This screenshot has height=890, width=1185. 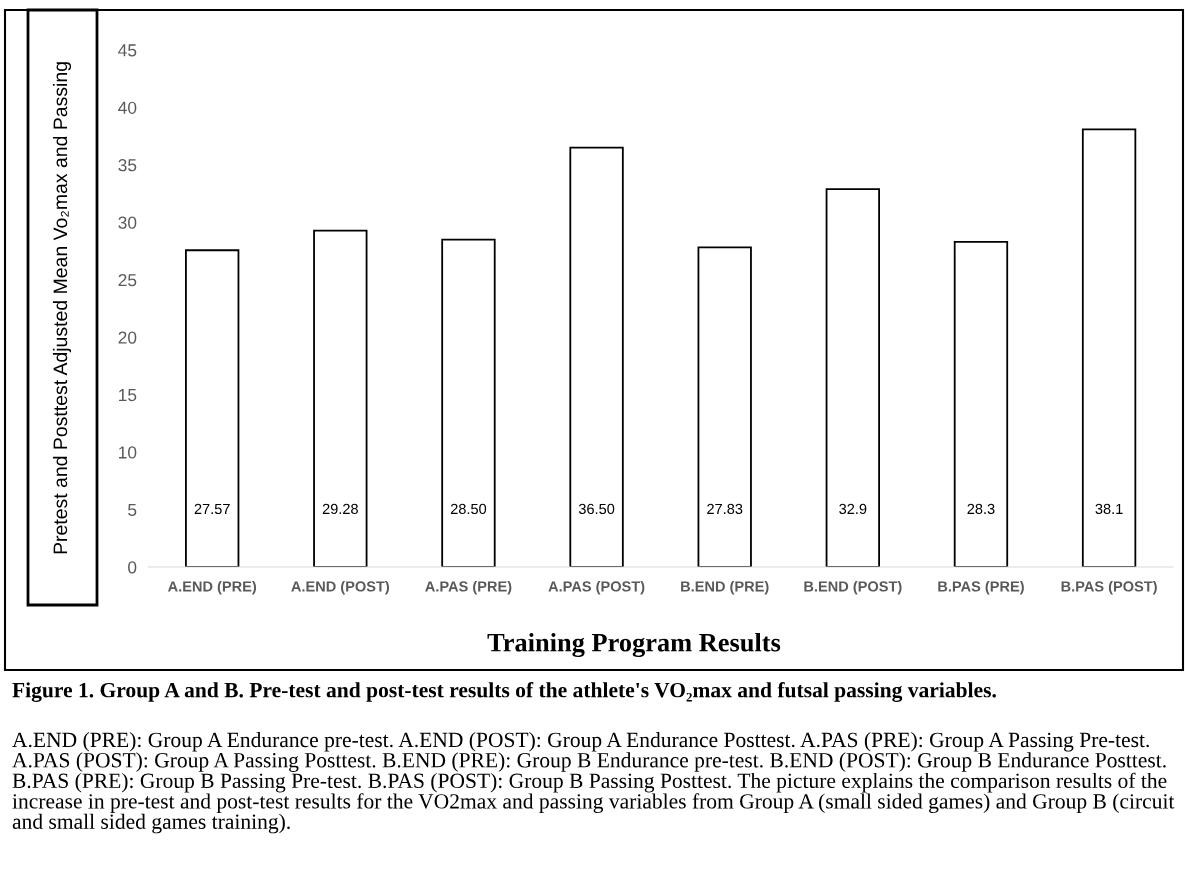 I want to click on data-label: 28.3, so click(x=981, y=509).